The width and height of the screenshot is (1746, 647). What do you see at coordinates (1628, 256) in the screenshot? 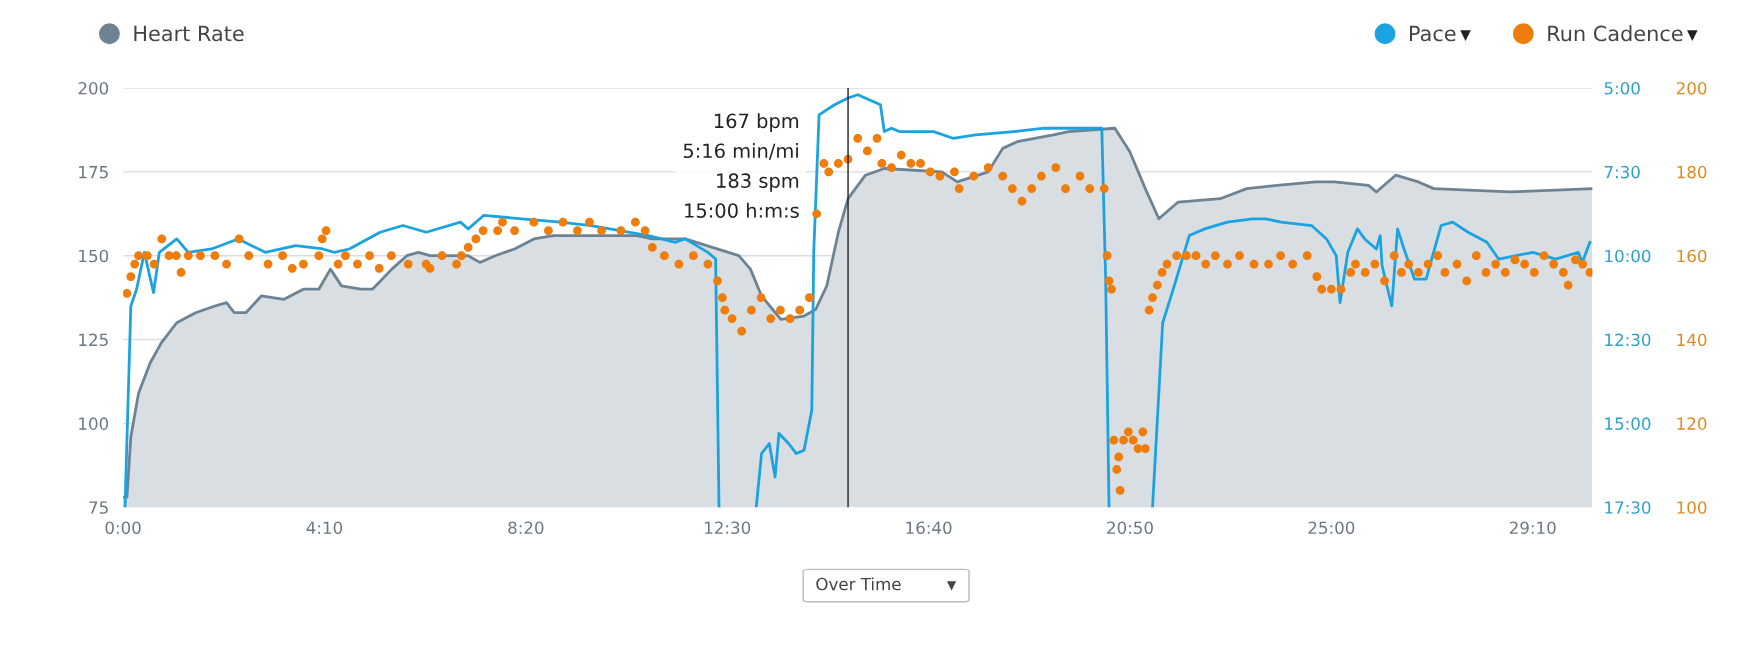
I see `y2-tick-label: 10:00` at bounding box center [1628, 256].